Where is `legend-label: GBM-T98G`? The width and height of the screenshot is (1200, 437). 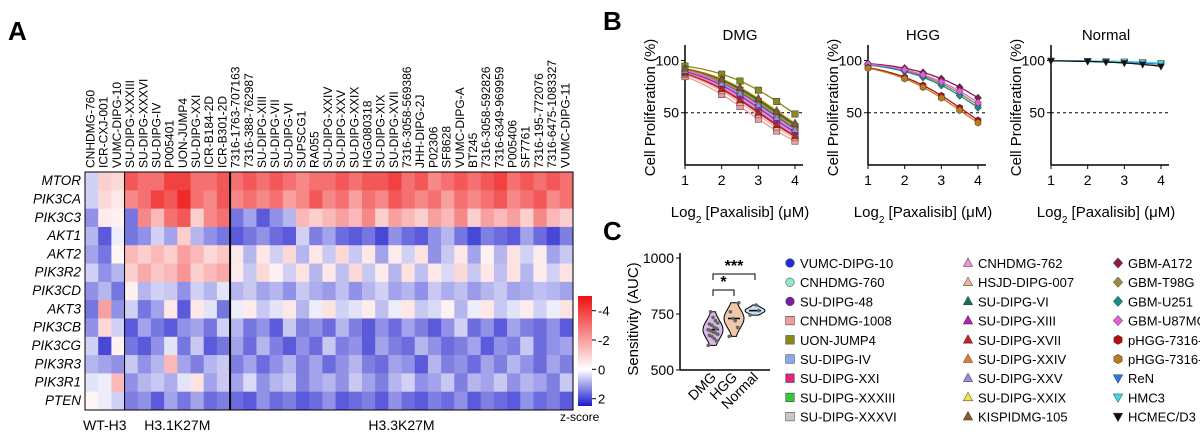 legend-label: GBM-T98G is located at coordinates (1161, 282).